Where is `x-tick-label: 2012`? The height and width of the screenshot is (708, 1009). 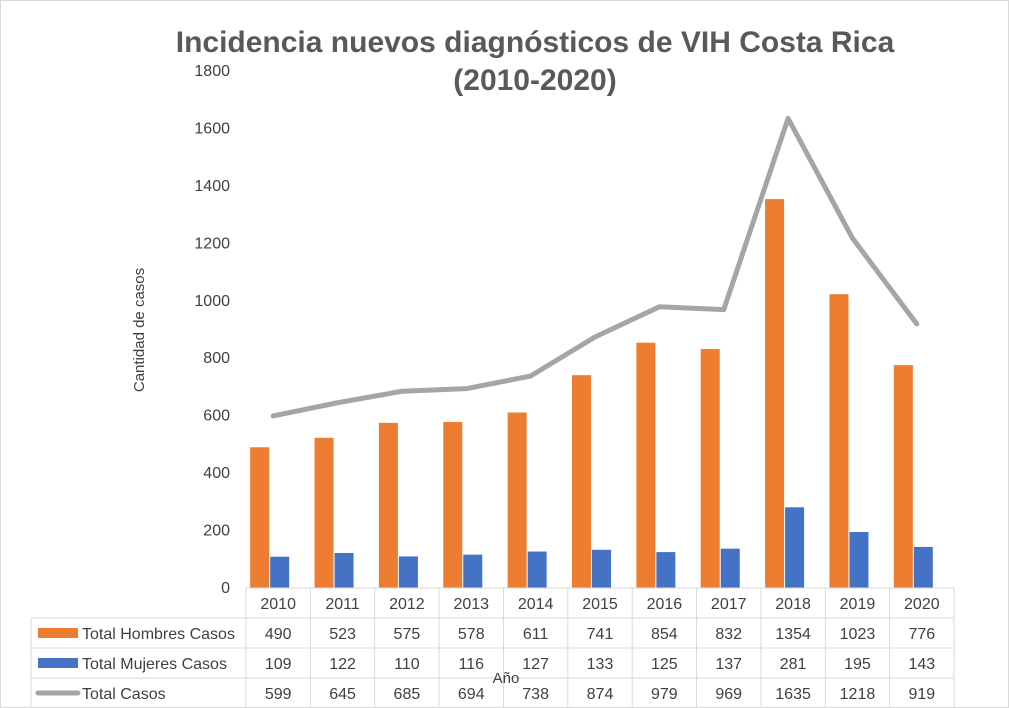 x-tick-label: 2012 is located at coordinates (407, 604).